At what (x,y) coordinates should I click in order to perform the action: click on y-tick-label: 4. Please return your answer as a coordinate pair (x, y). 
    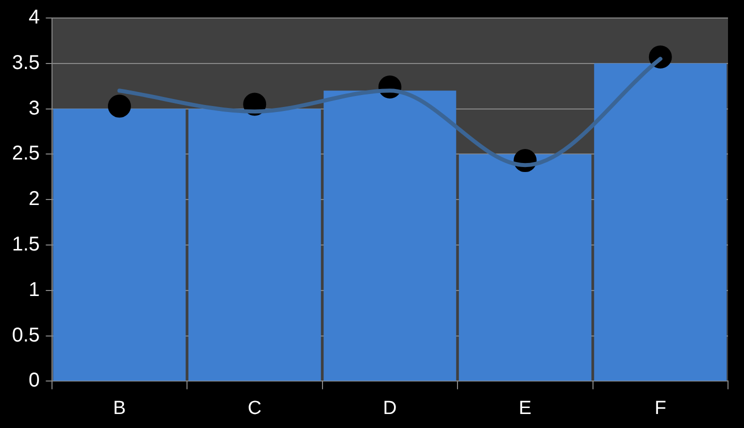
    Looking at the image, I should click on (34, 17).